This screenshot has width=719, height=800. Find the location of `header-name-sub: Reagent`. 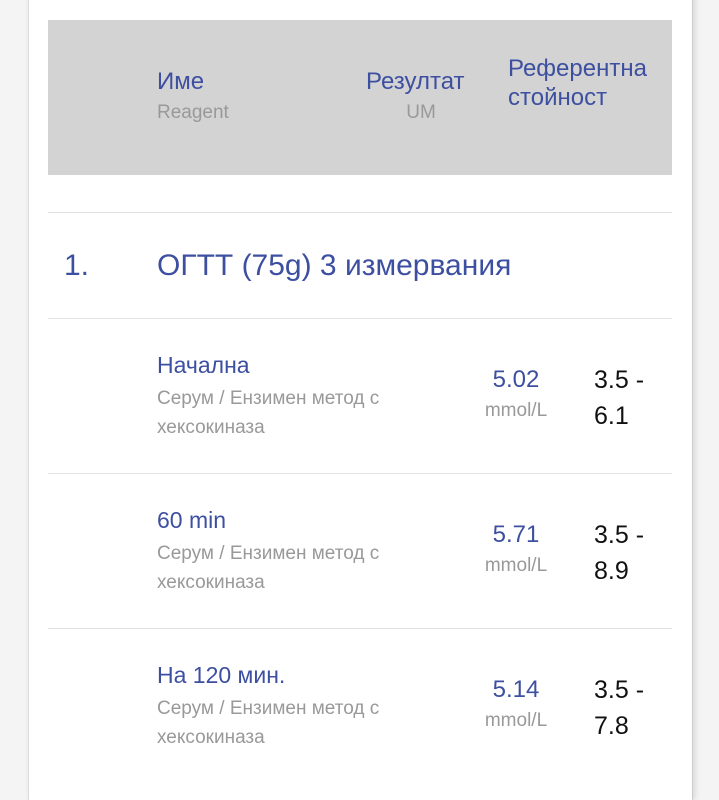

header-name-sub: Reagent is located at coordinates (193, 112).